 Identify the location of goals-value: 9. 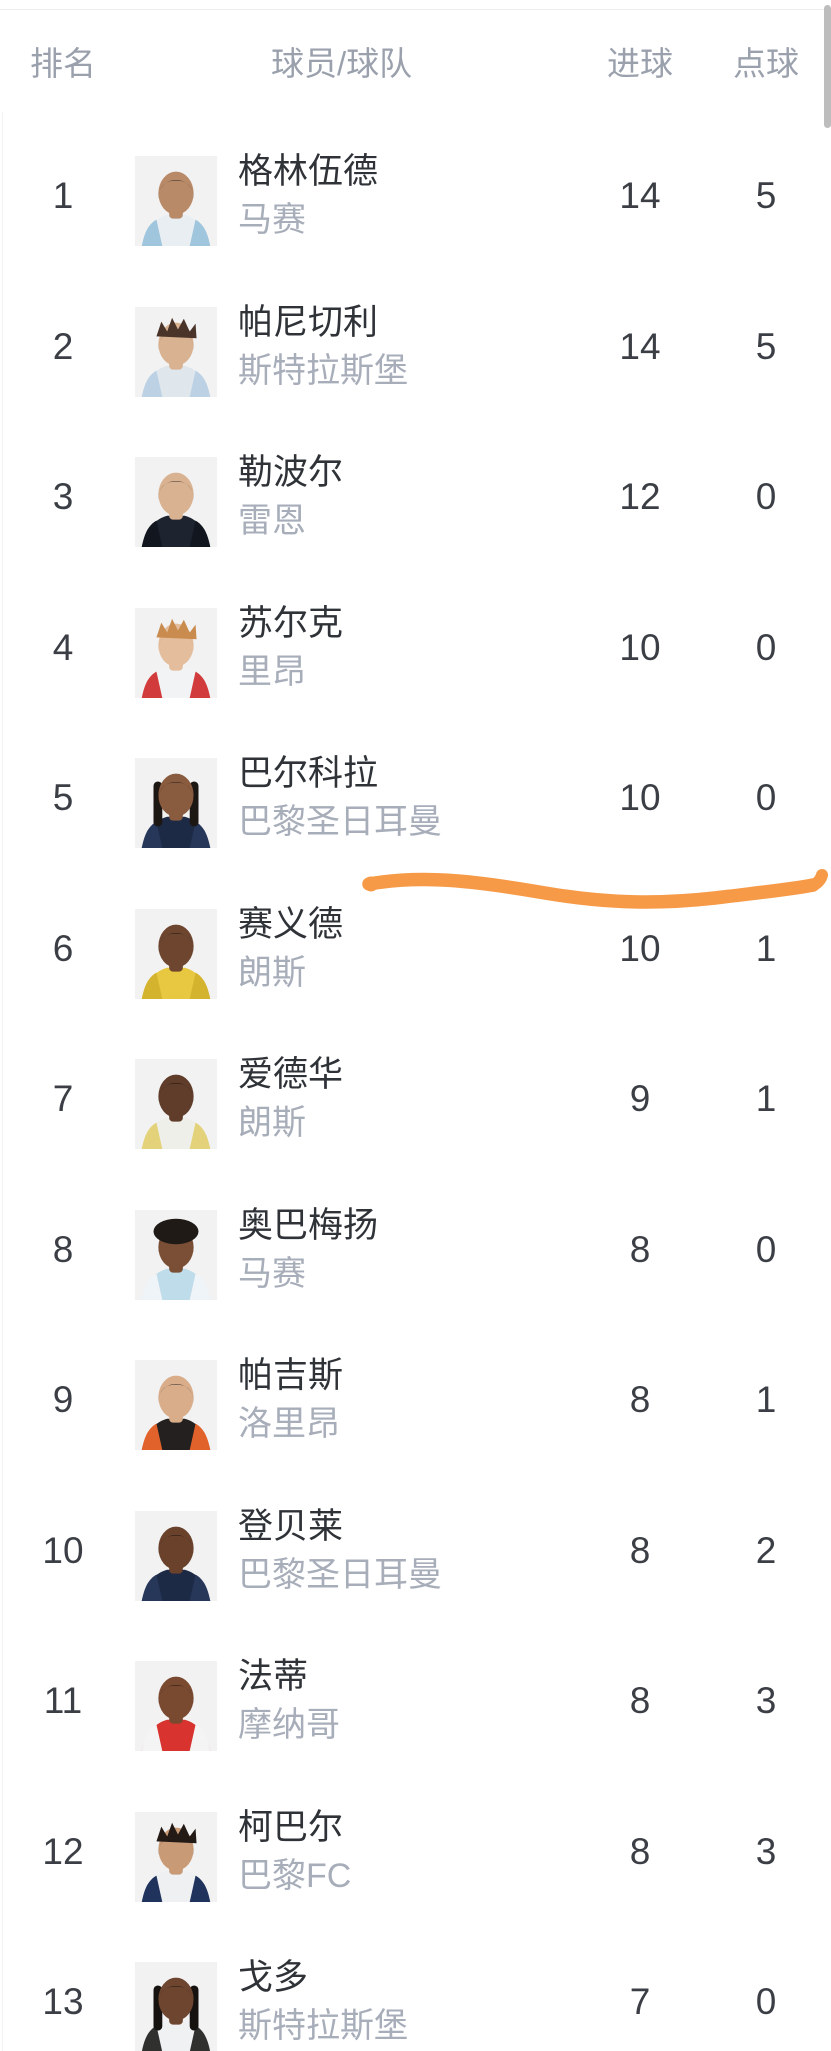
(640, 1099).